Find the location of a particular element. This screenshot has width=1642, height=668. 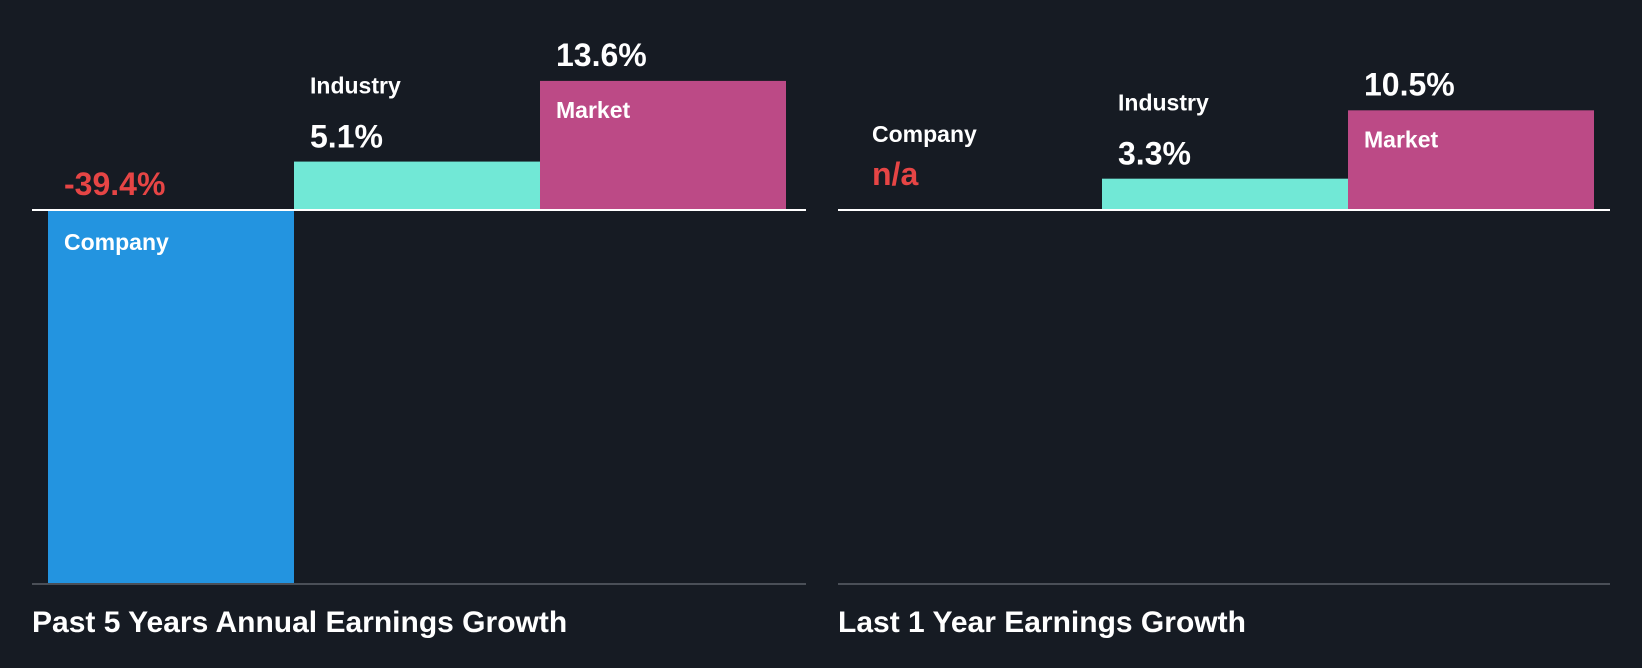

chart-title: Last 1 Year Earnings Growth is located at coordinates (1042, 622).